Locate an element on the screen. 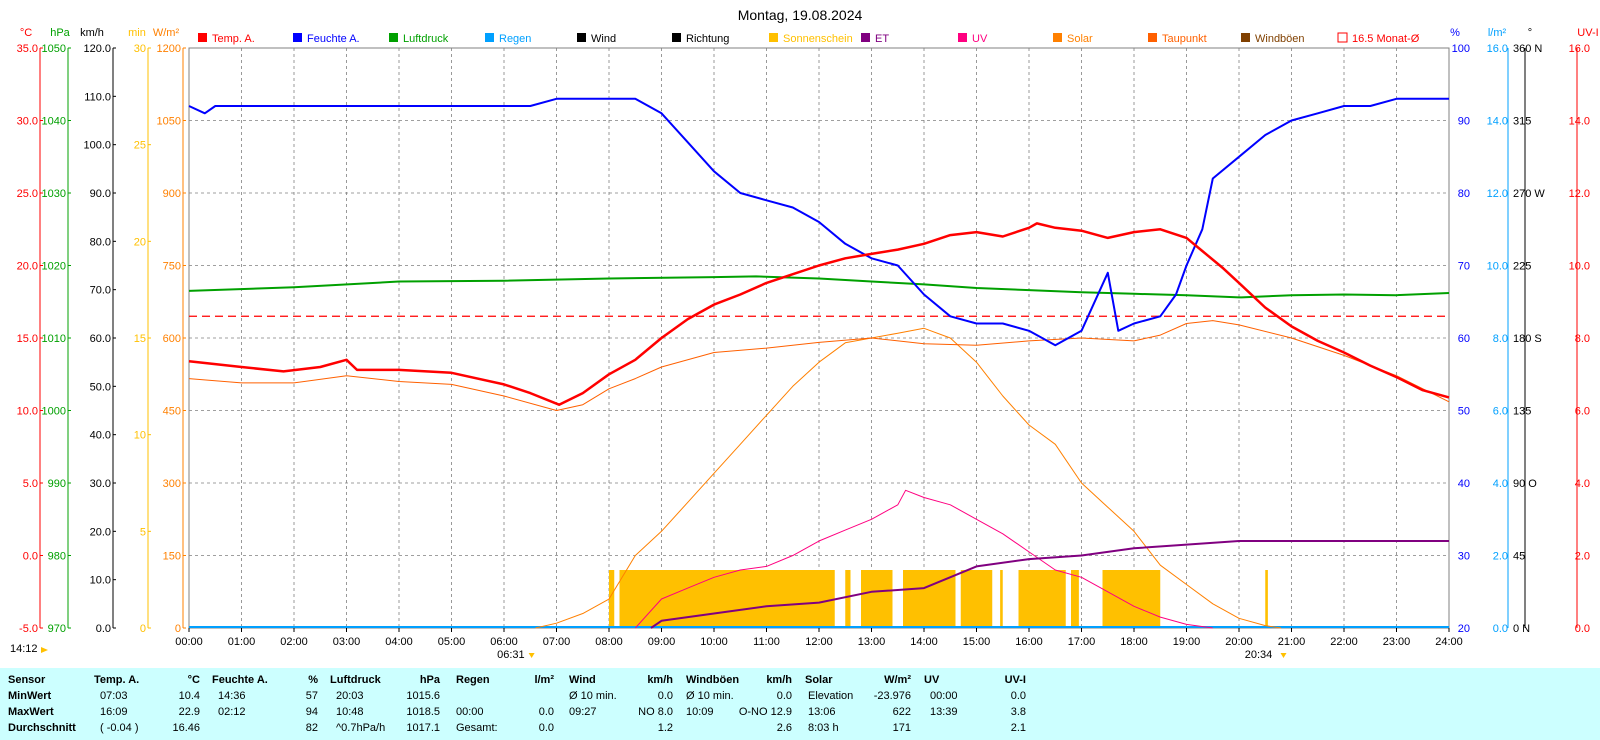 This screenshot has height=740, width=1600. left-axis-label-3: 30 is located at coordinates (140, 49).